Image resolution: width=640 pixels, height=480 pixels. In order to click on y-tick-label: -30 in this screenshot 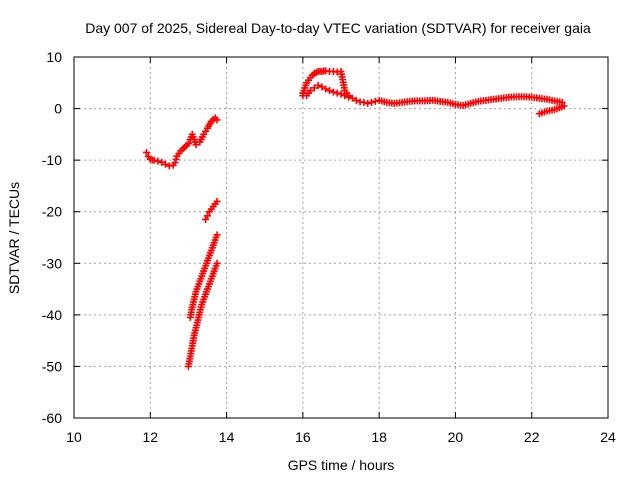, I will do `click(52, 263)`.